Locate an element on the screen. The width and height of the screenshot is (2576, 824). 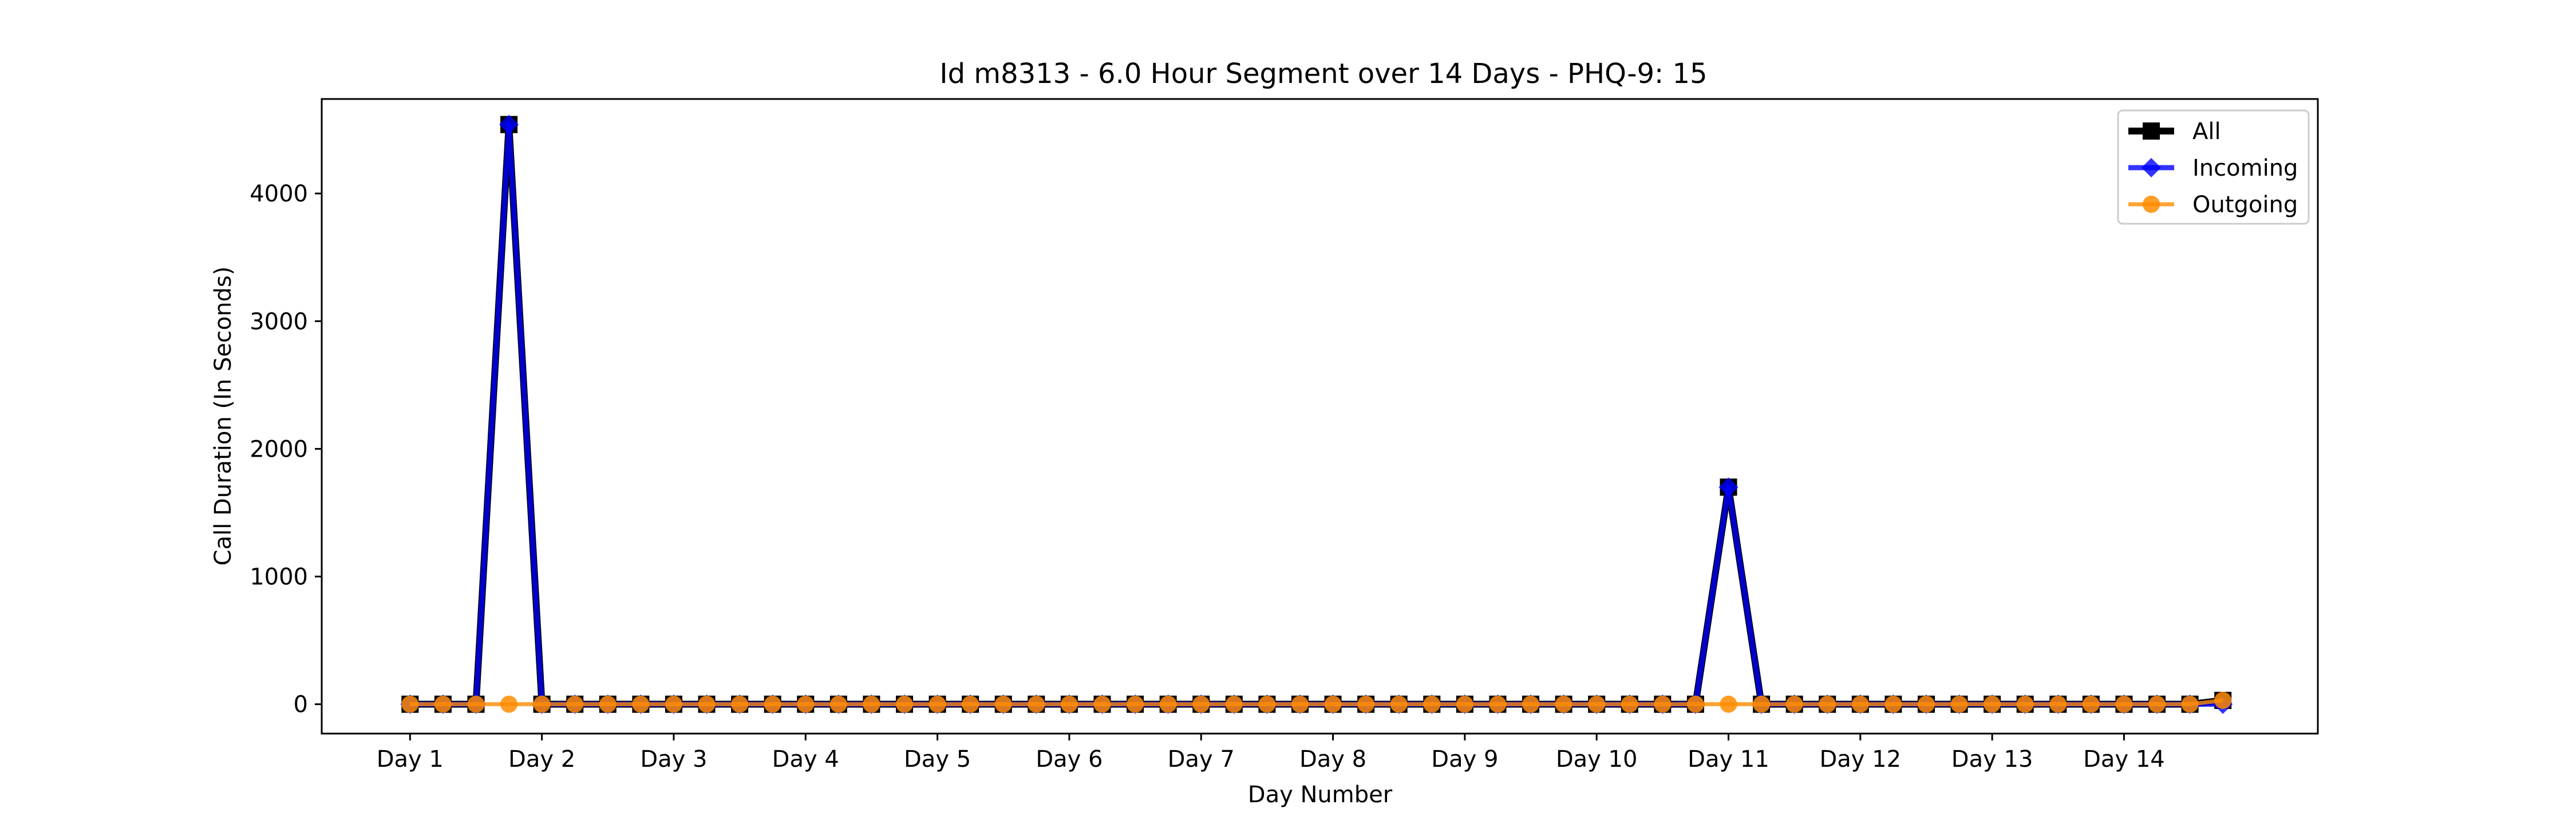
x-tick-label: Day 4 is located at coordinates (805, 759).